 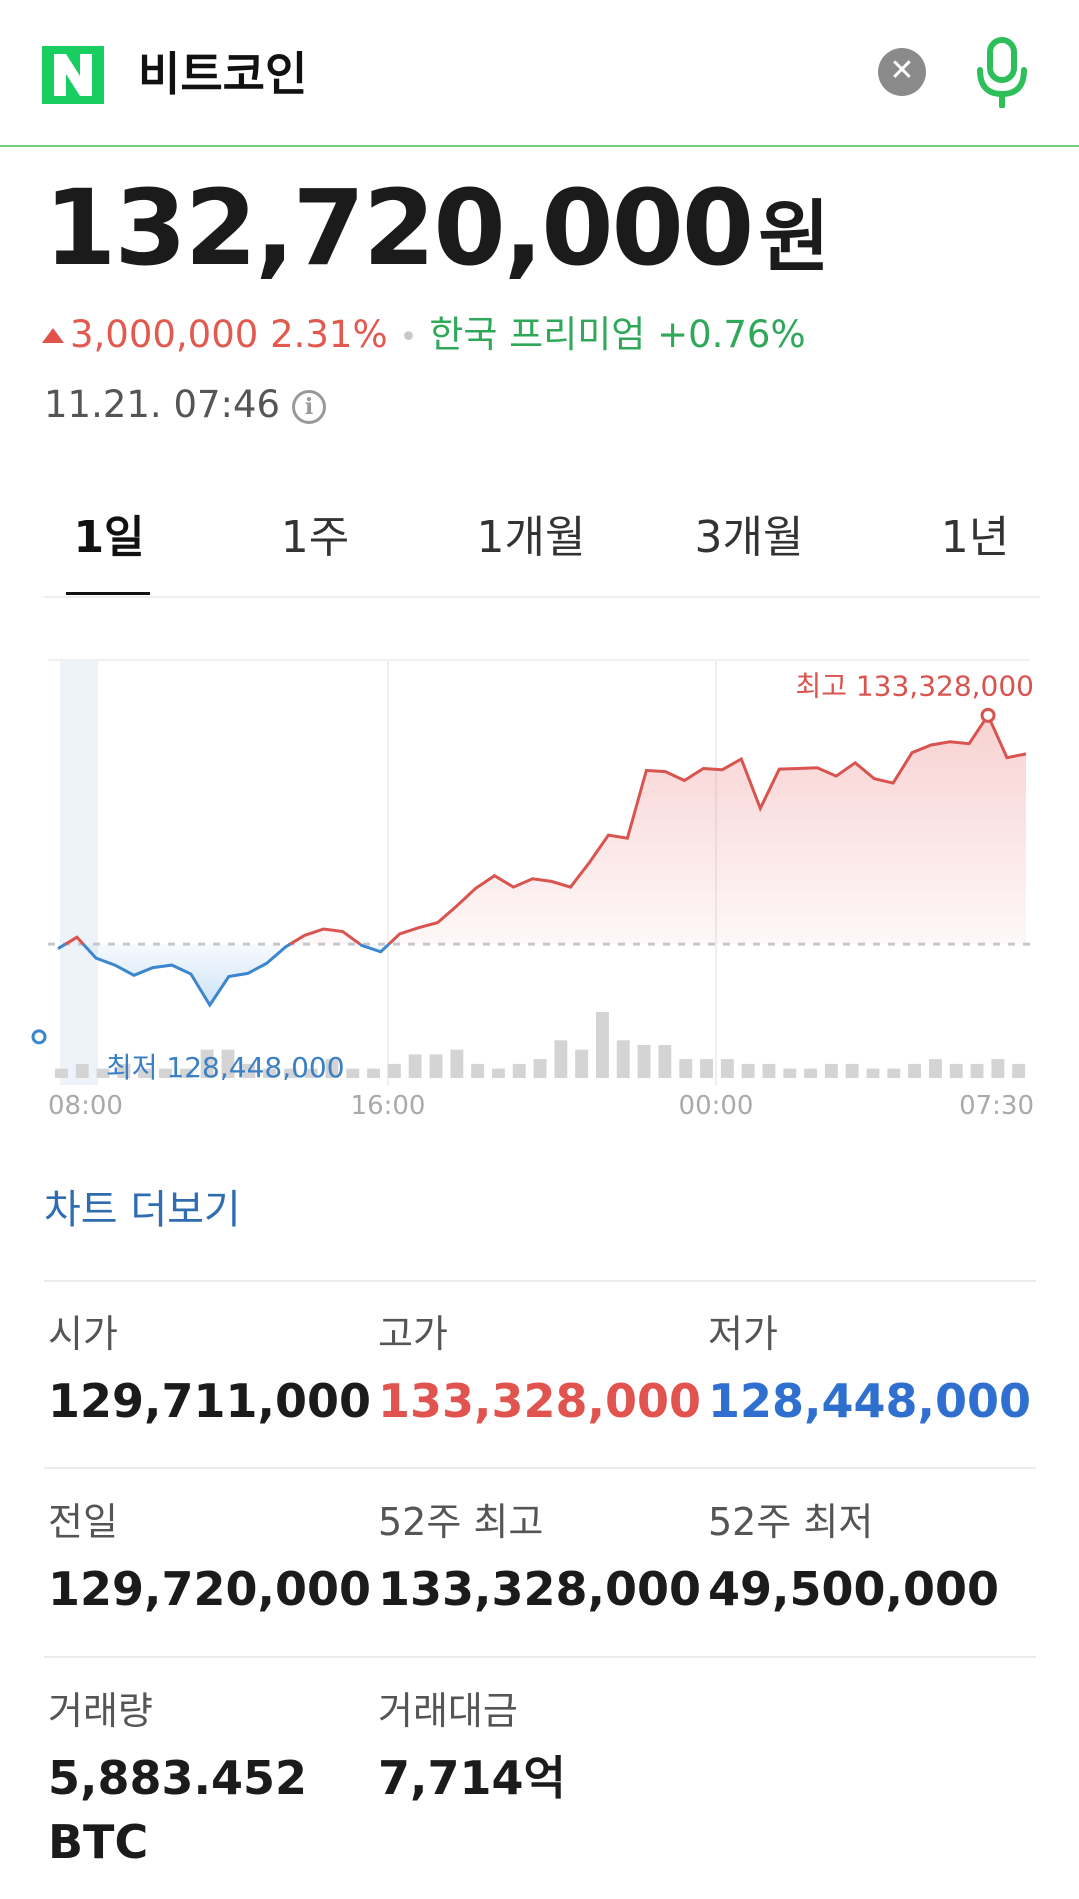 What do you see at coordinates (210, 1401) in the screenshot?
I see `stat-value: 129,711,000` at bounding box center [210, 1401].